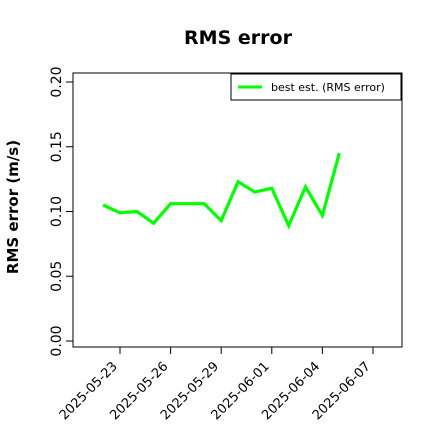  Describe the element at coordinates (13, 207) in the screenshot. I see `y-axis-label: RMS error (m/s)` at that location.